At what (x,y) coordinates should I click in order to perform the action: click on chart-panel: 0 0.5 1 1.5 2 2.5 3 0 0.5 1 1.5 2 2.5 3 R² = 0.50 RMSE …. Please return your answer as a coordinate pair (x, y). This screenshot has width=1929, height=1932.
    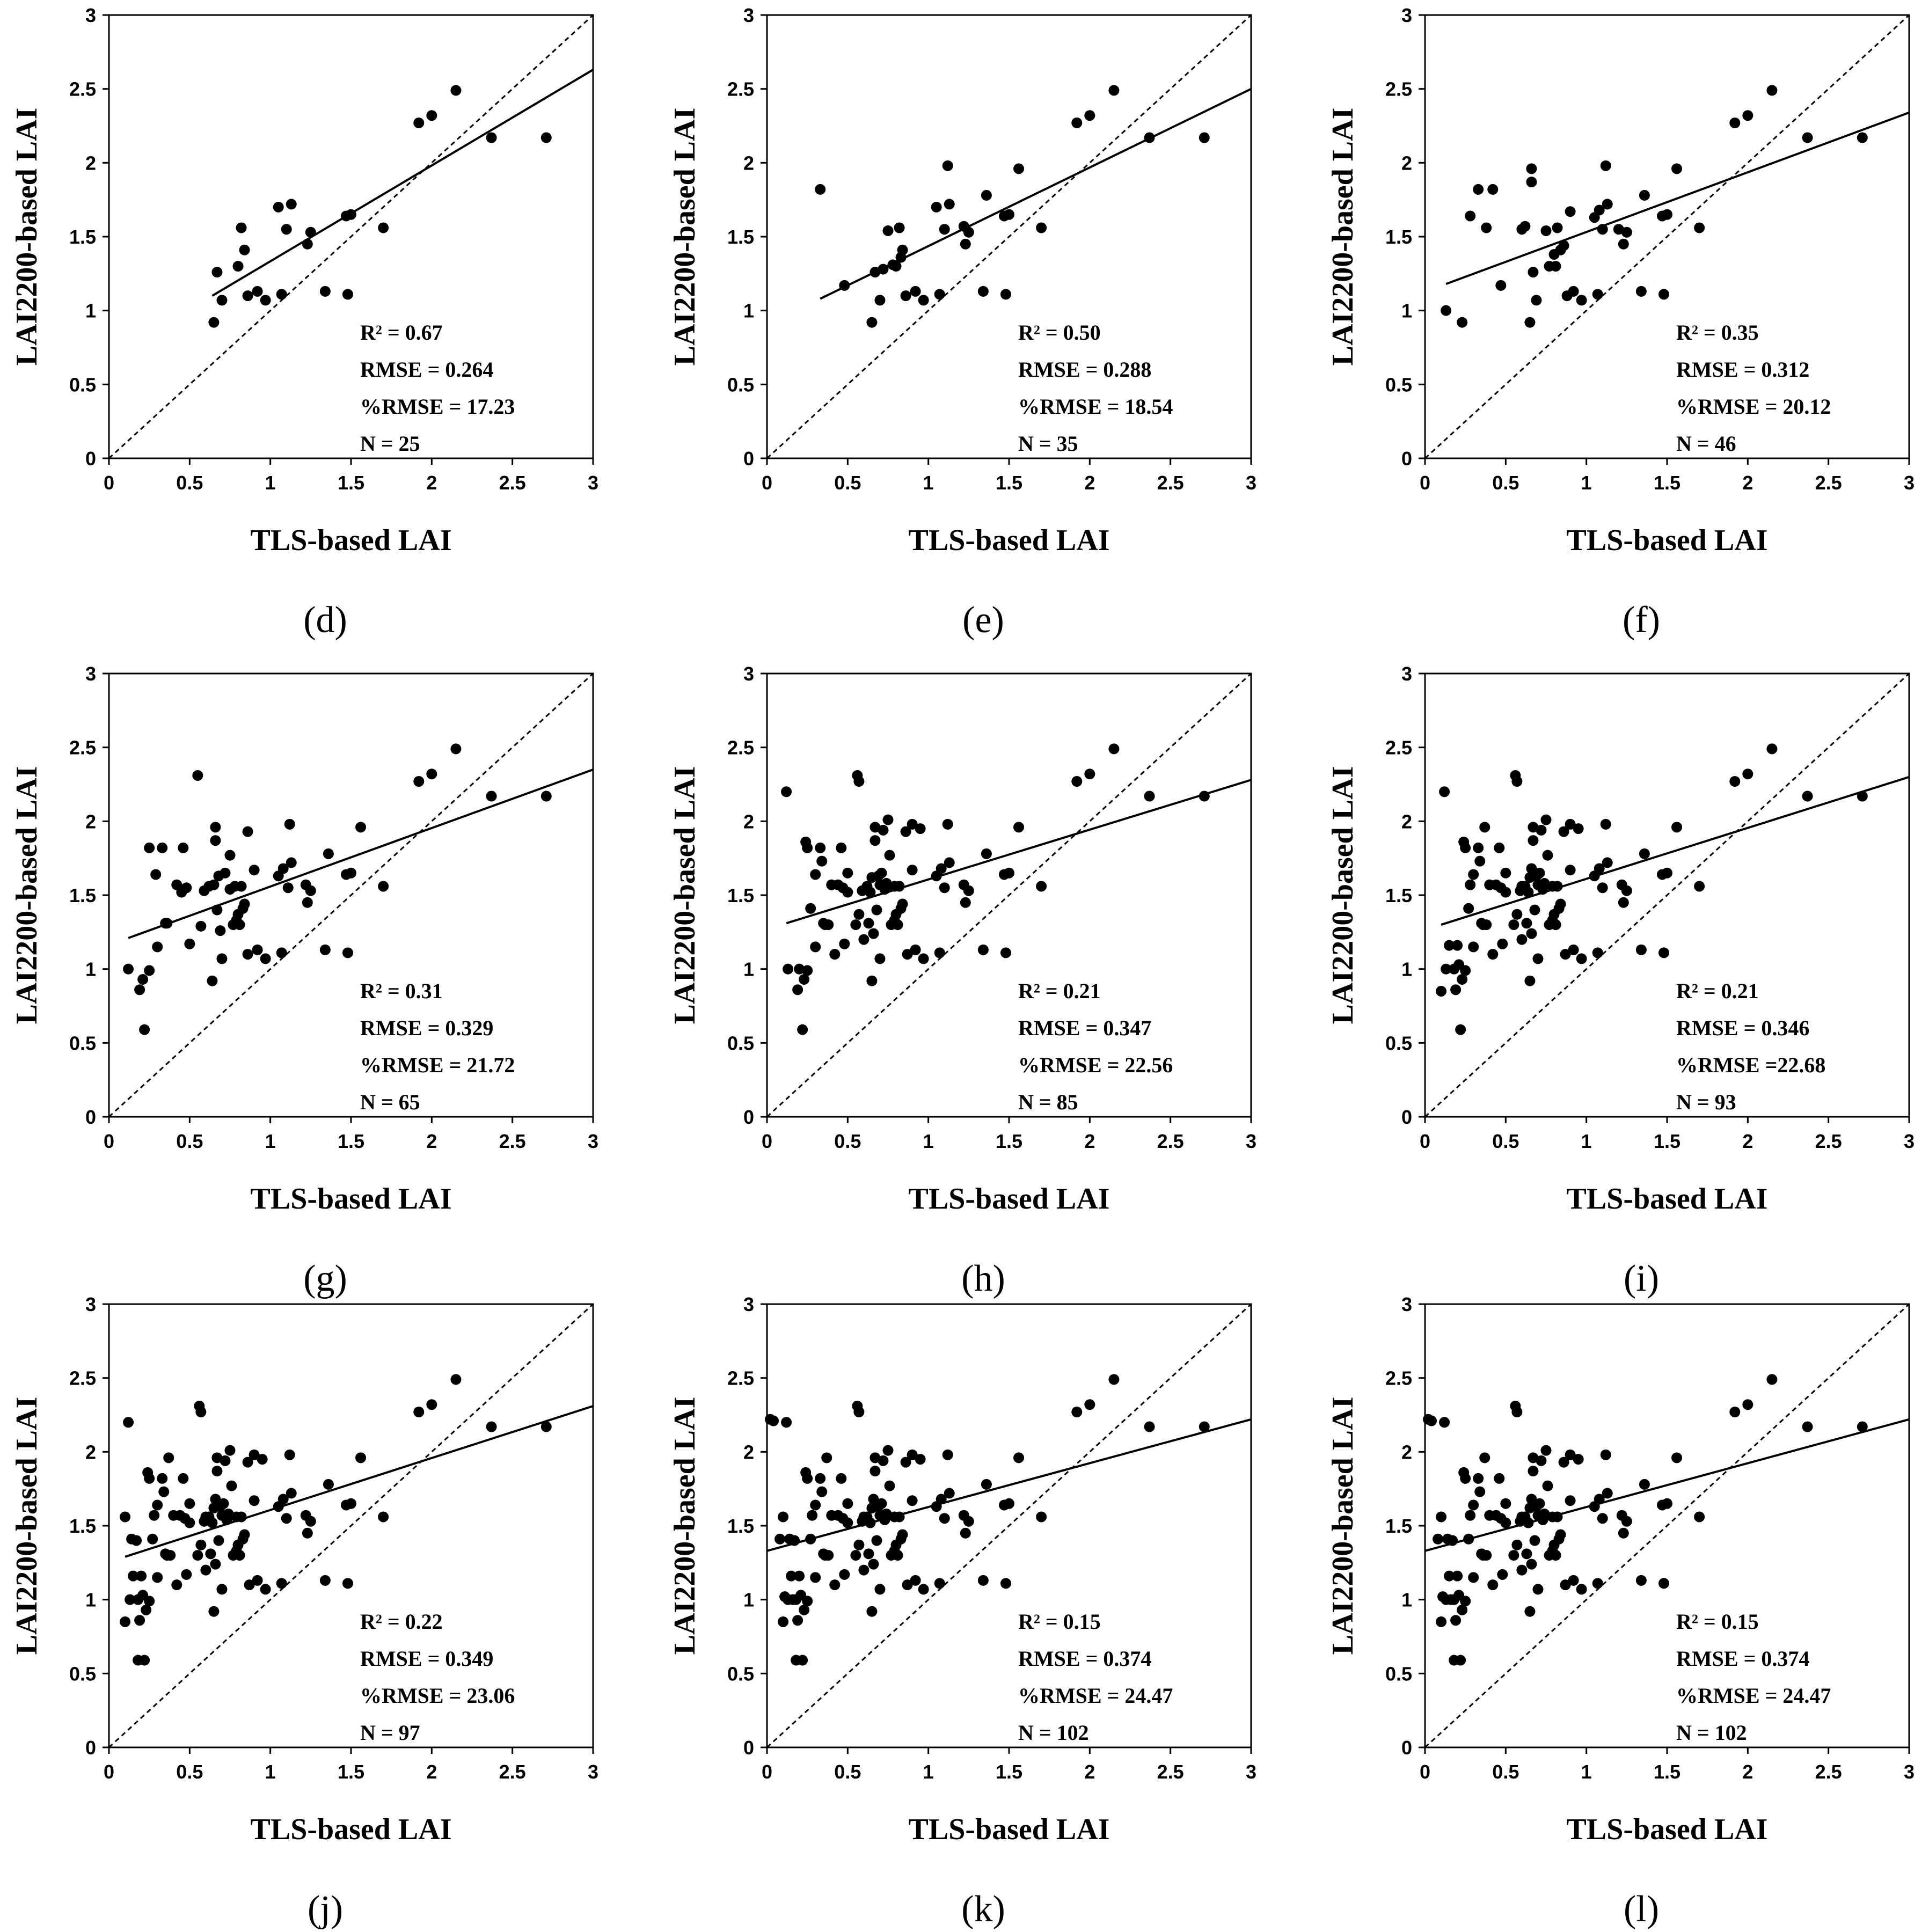
    Looking at the image, I should click on (962, 322).